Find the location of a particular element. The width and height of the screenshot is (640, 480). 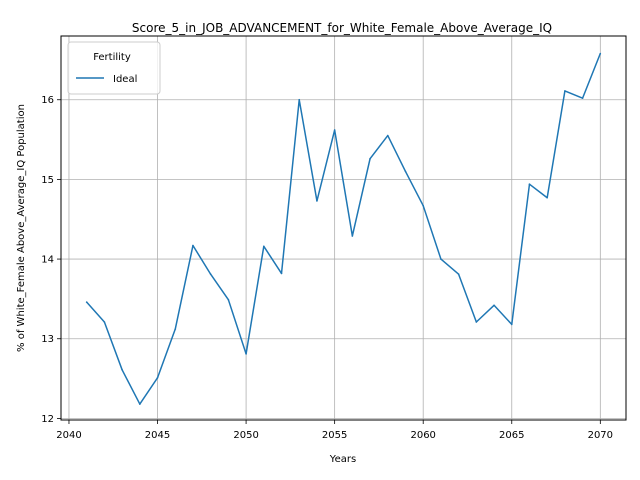

legend-label: Ideal is located at coordinates (125, 79).